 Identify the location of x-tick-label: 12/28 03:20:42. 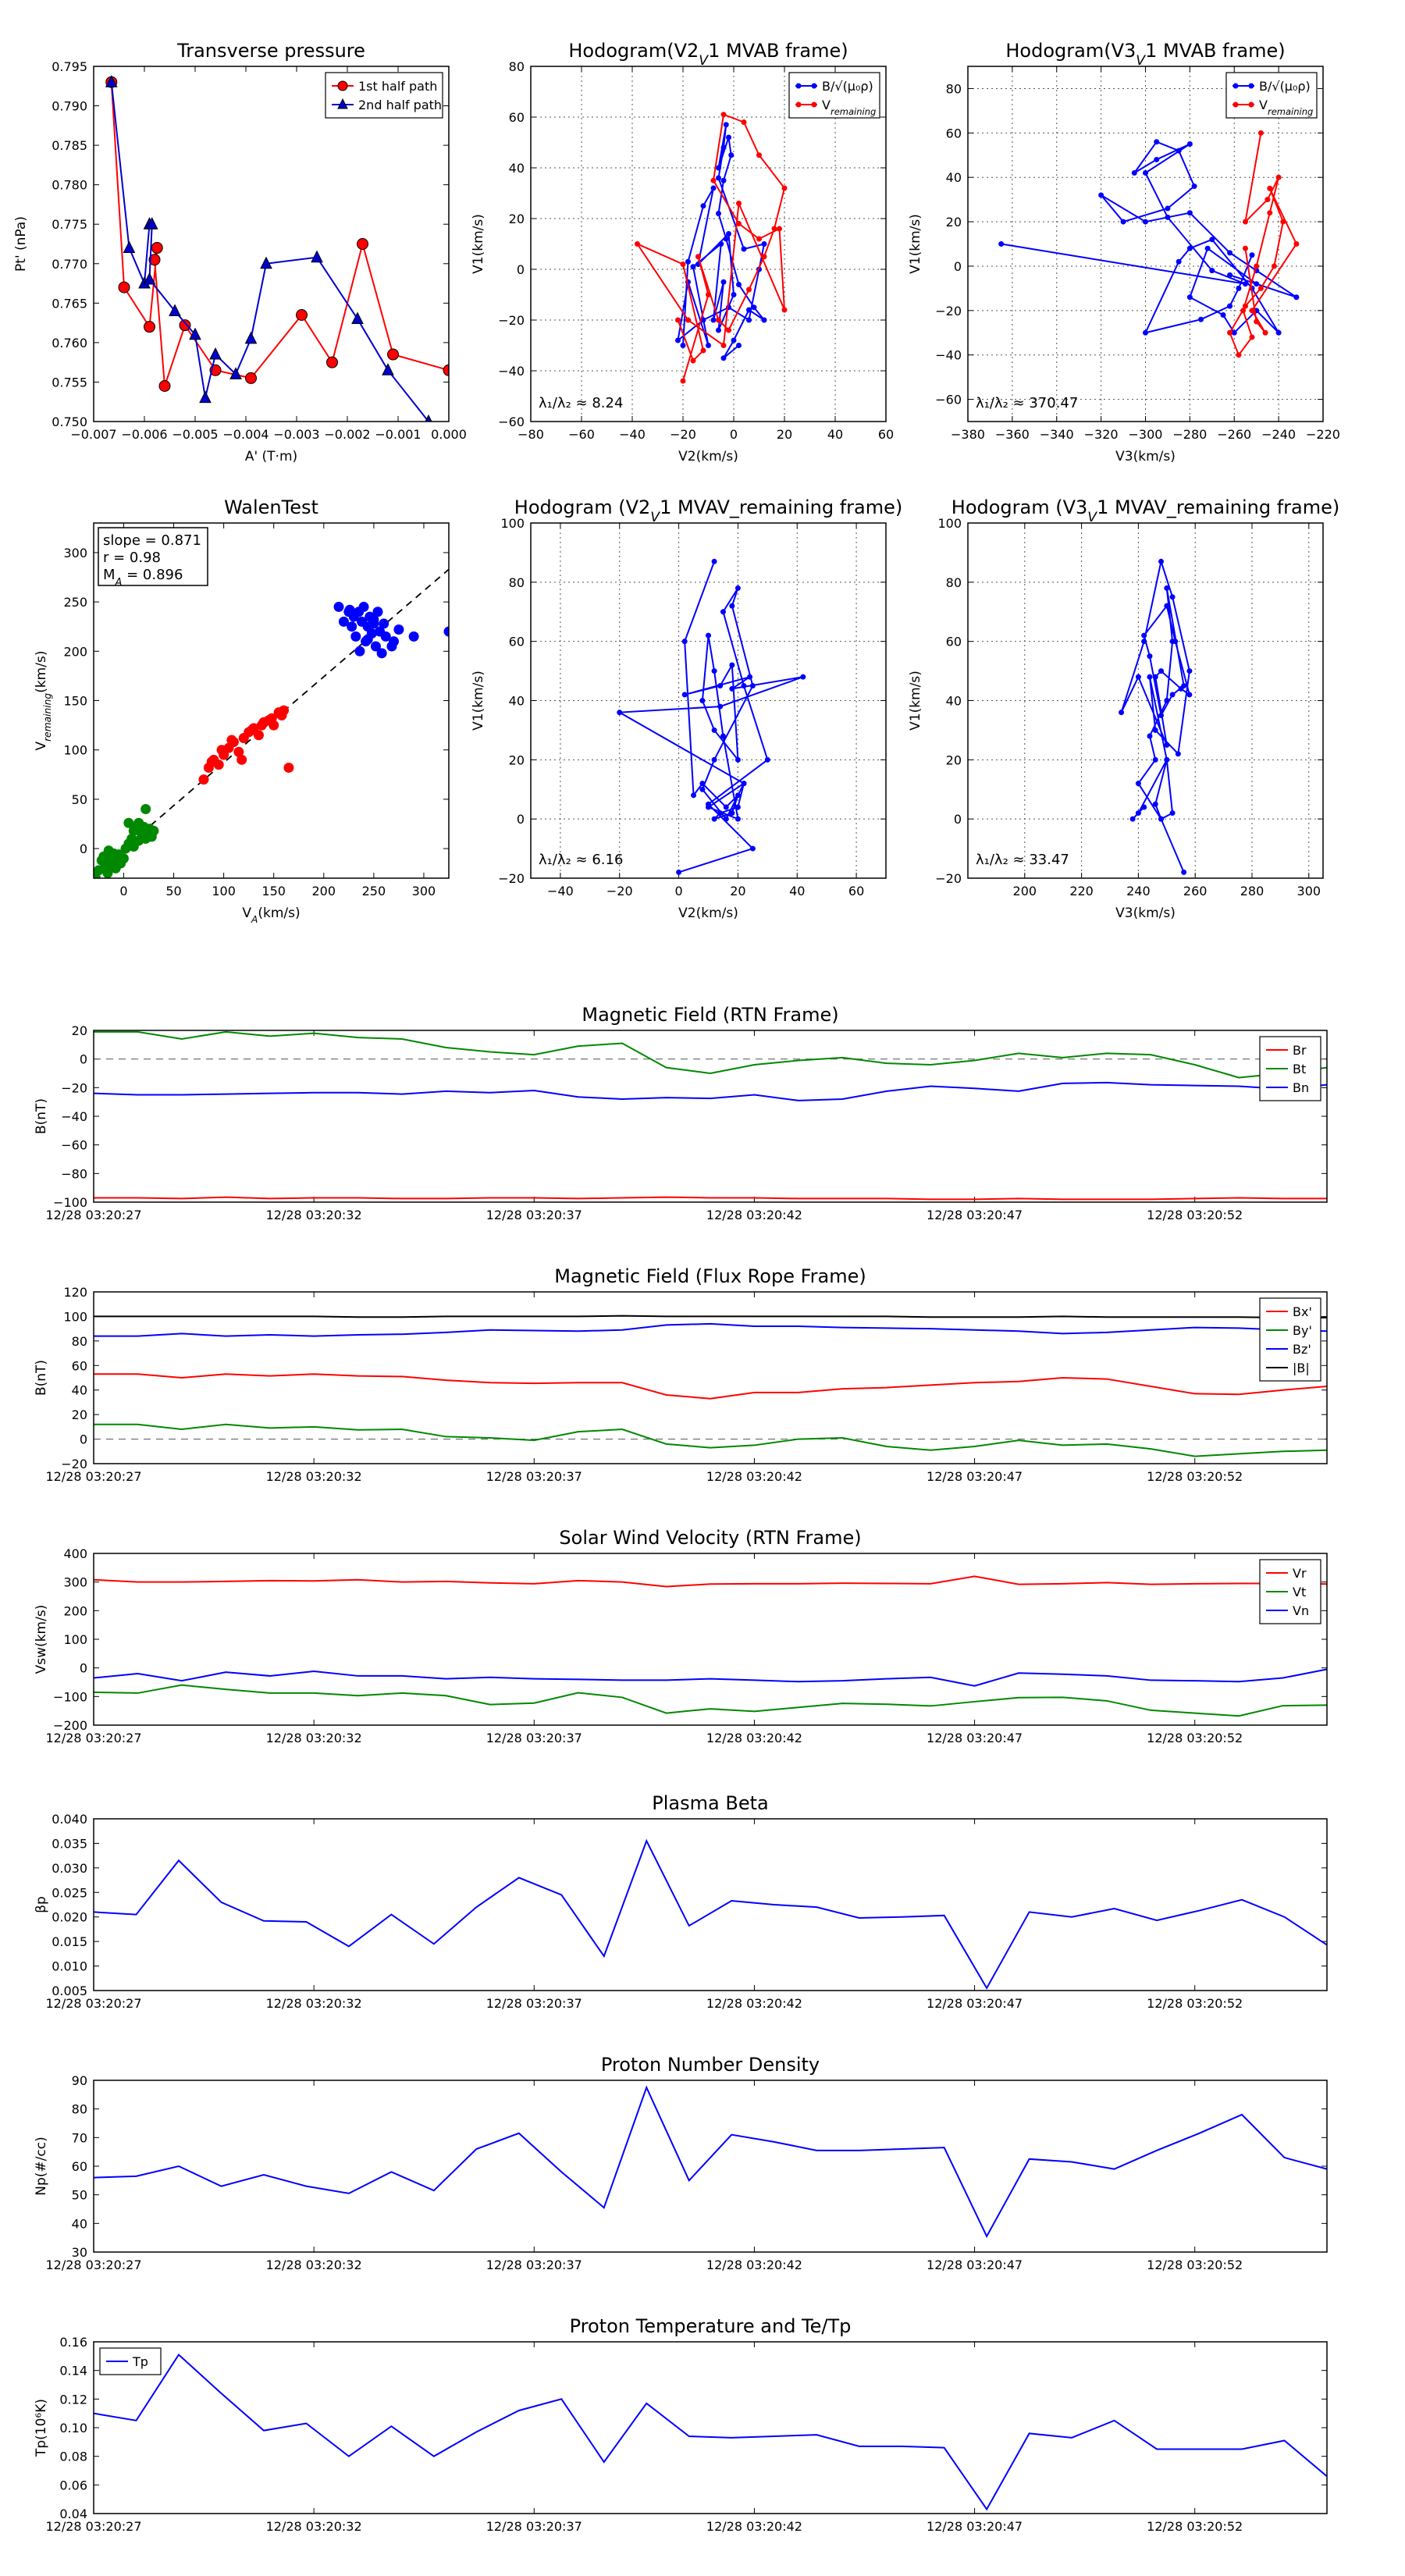
(754, 2265).